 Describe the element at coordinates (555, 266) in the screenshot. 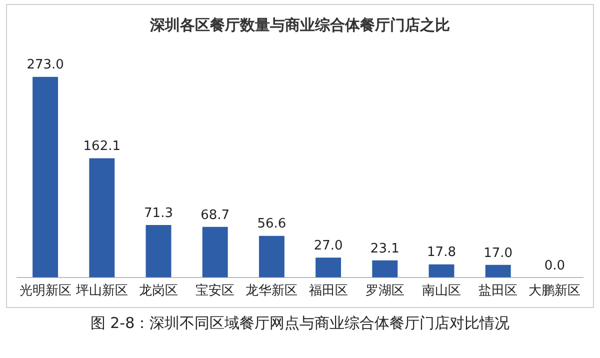

I see `data-label: 0.0` at that location.